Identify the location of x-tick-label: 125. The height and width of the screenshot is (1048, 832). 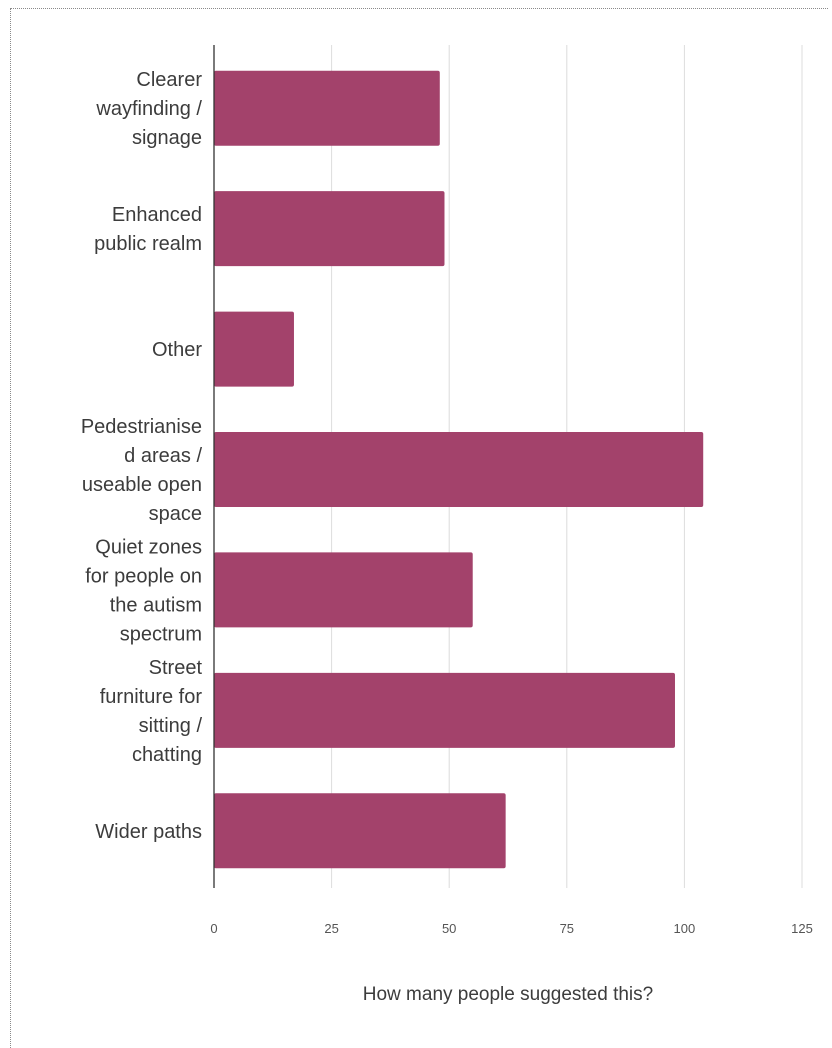
(802, 928).